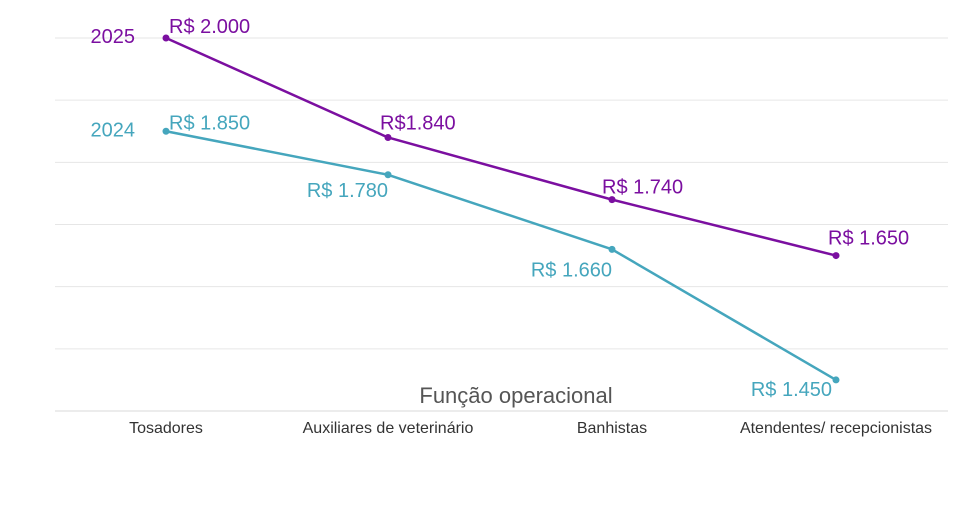 The width and height of the screenshot is (978, 531). What do you see at coordinates (571, 270) in the screenshot?
I see `data-label: R$ 1.660` at bounding box center [571, 270].